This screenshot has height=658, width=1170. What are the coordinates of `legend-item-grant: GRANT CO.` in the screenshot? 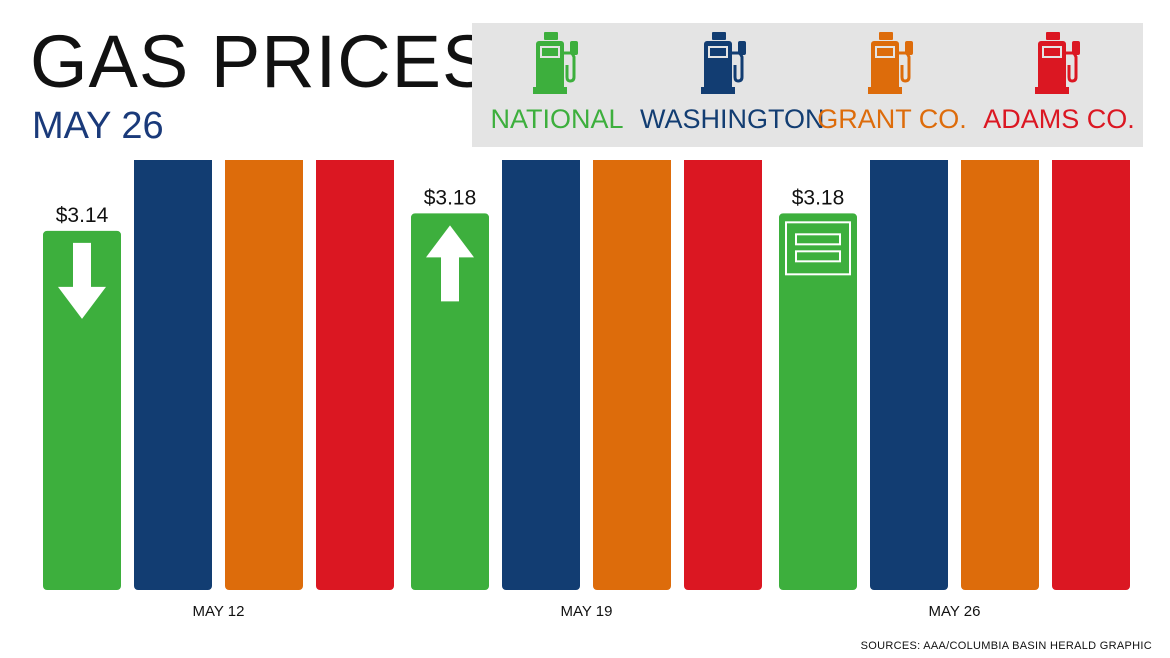 It's located at (892, 85).